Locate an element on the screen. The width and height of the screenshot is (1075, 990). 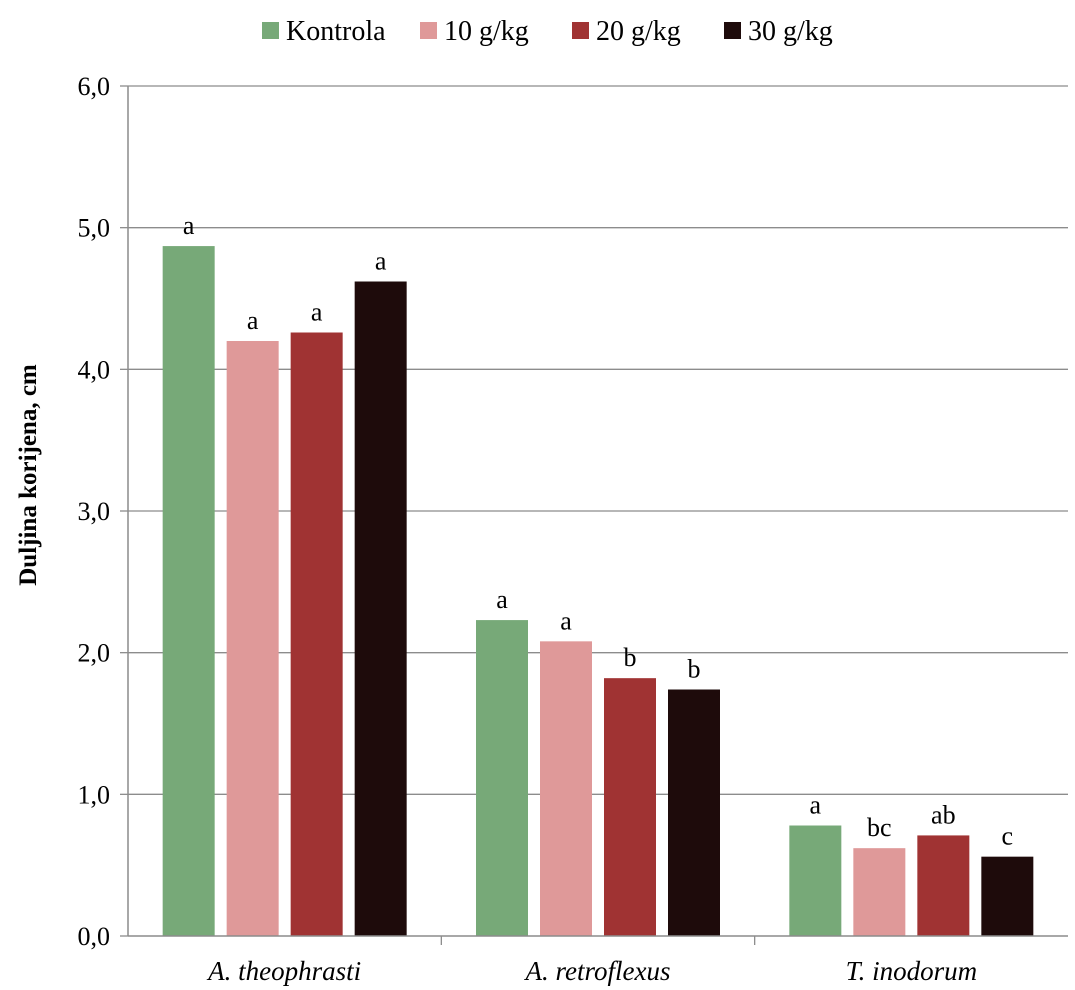
y-tick-label: 3,0 is located at coordinates (94, 511).